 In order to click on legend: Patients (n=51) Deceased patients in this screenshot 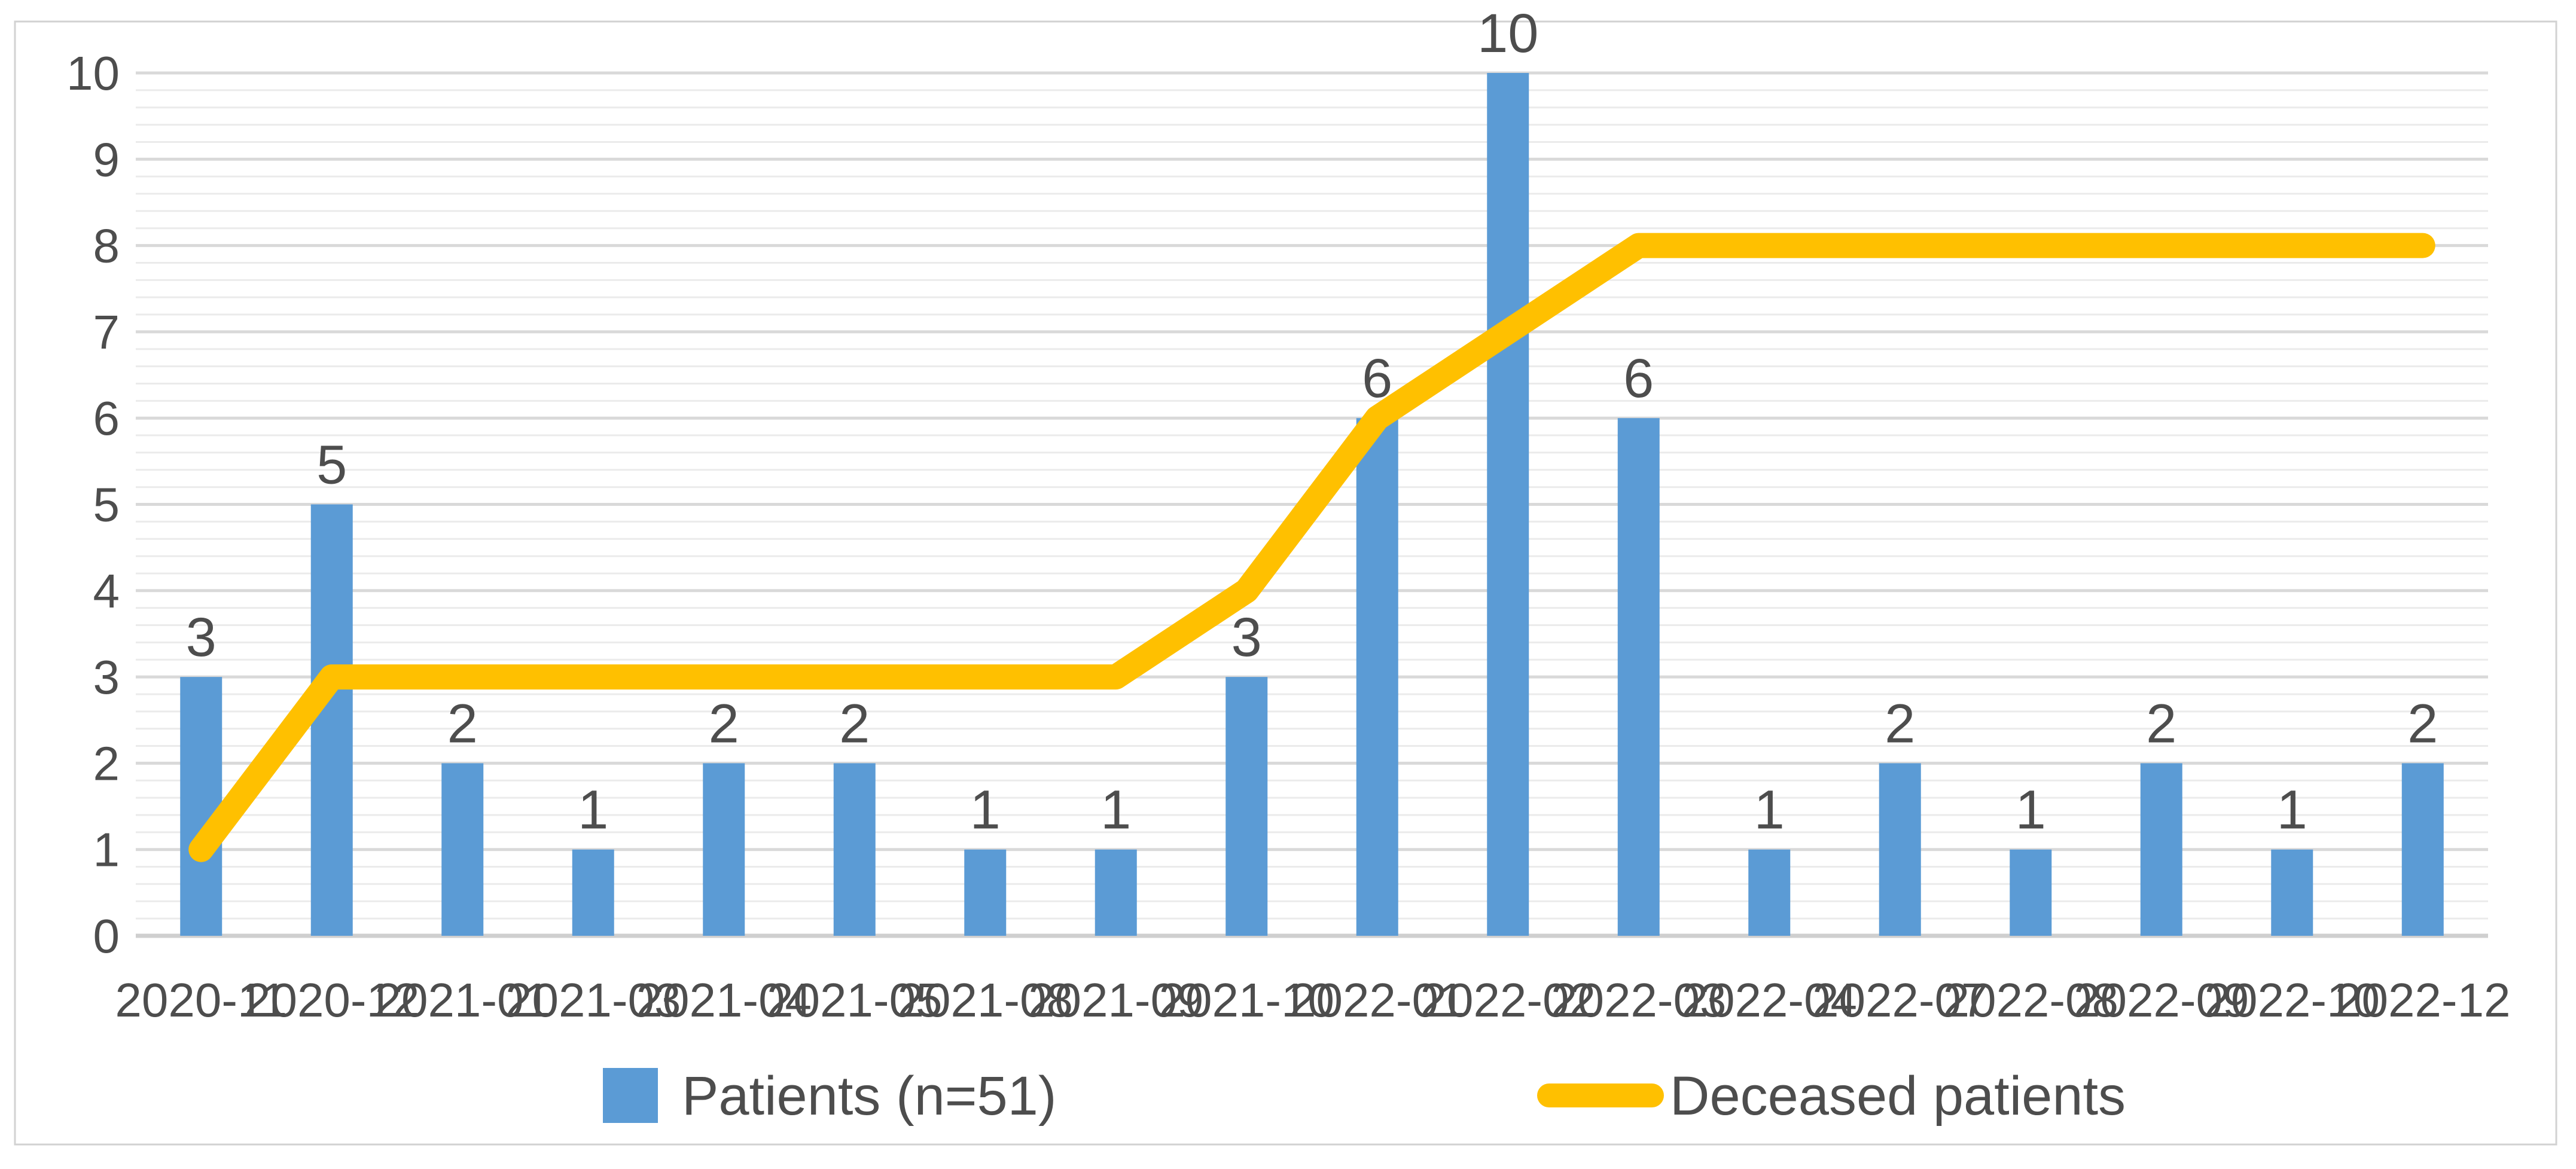, I will do `click(1365, 1096)`.